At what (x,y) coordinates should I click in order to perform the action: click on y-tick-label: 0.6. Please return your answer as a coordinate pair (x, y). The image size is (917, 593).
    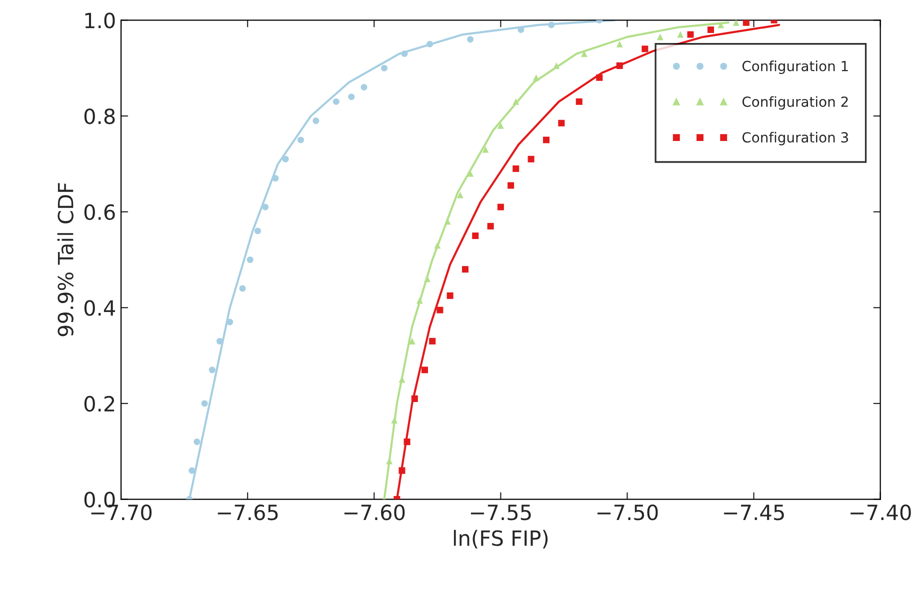
    Looking at the image, I should click on (99, 212).